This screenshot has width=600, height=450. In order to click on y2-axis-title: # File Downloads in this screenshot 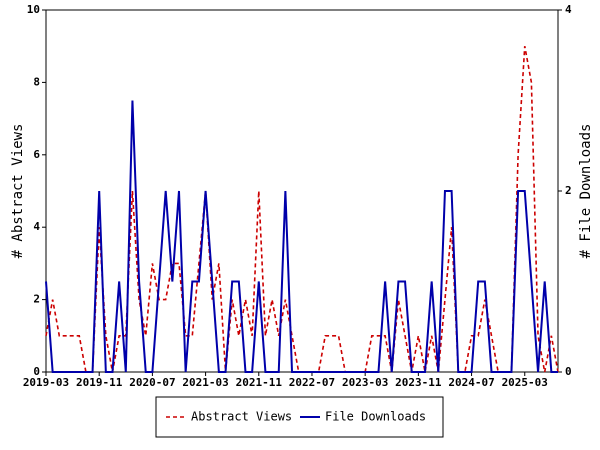, I will do `click(586, 191)`.